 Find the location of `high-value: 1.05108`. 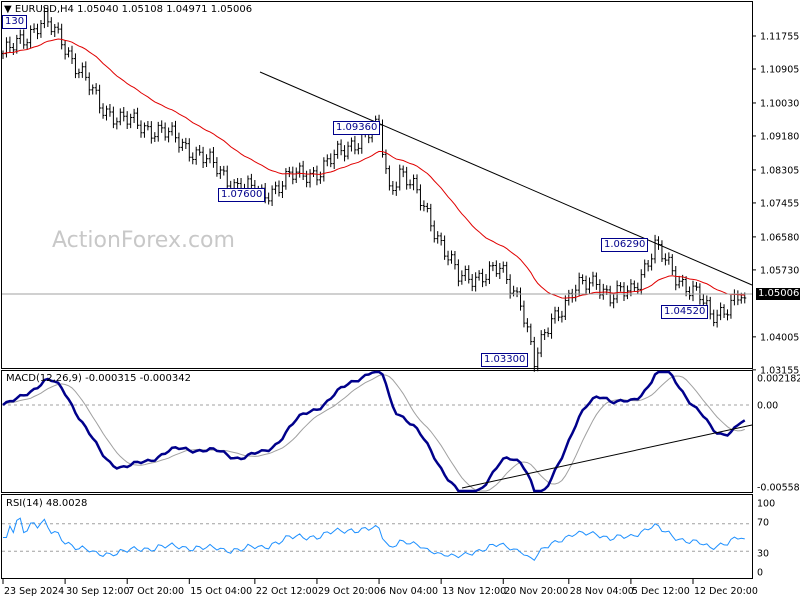

high-value: 1.05108 is located at coordinates (142, 9).